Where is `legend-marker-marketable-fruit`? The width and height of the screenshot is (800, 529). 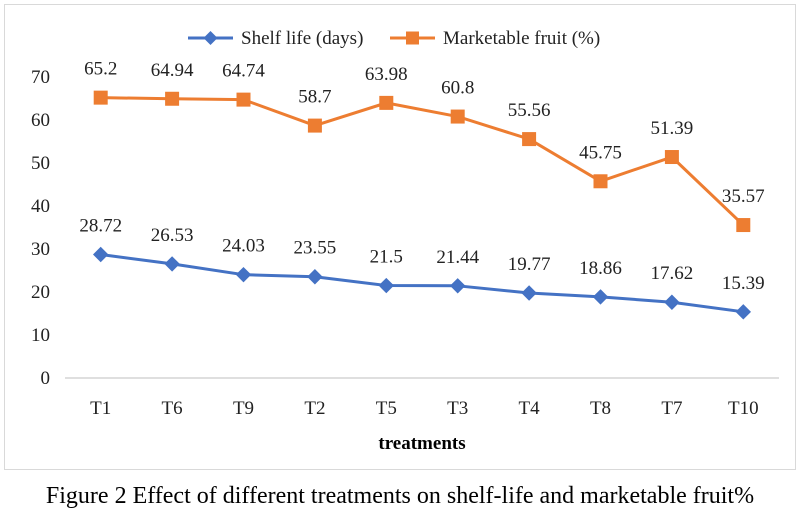
legend-marker-marketable-fruit is located at coordinates (412, 38).